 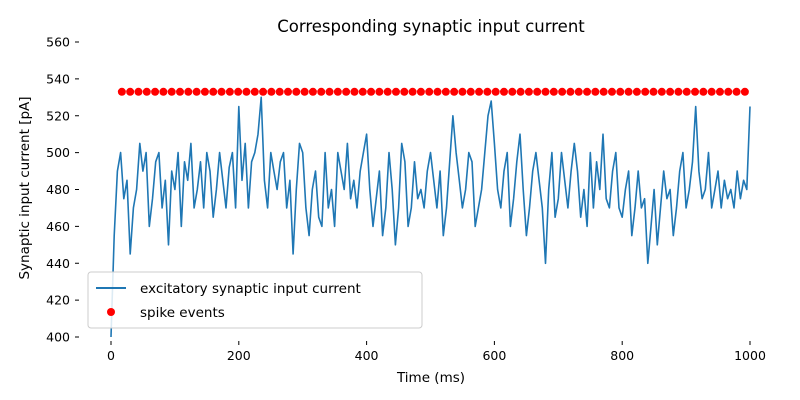 I want to click on x-axis: 0 200 400 600 800 1000, so click(x=436, y=352).